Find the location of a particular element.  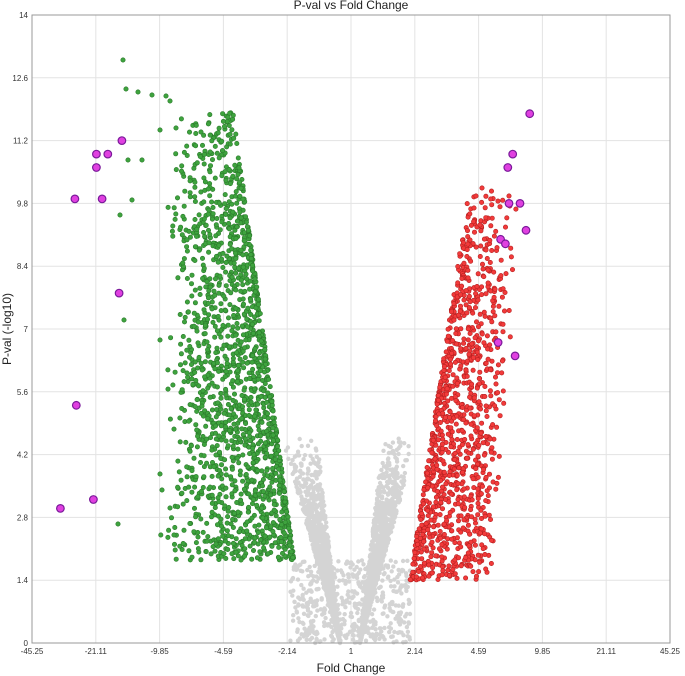

non-significant-point-cloud is located at coordinates (348, 541).